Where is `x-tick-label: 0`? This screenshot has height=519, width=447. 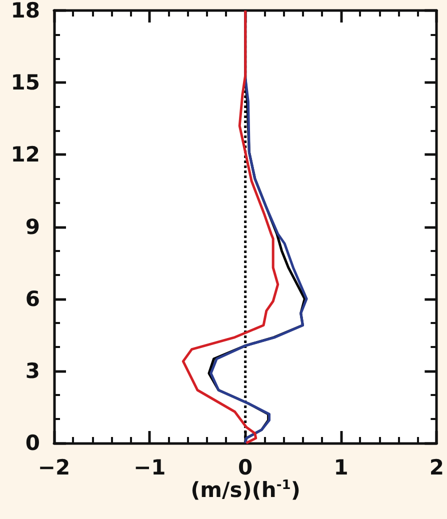
x-tick-label: 0 is located at coordinates (245, 468).